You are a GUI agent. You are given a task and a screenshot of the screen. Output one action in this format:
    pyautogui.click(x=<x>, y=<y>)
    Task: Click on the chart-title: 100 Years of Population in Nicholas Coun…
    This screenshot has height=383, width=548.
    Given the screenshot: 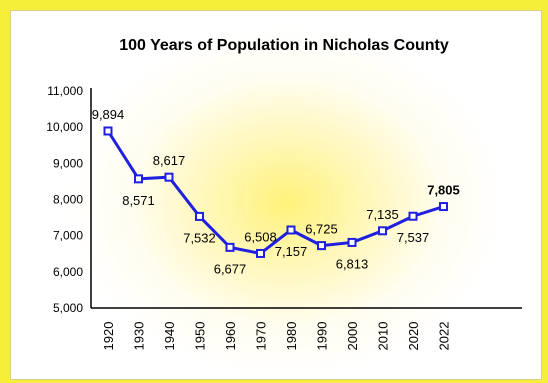 What is the action you would take?
    pyautogui.click(x=284, y=45)
    